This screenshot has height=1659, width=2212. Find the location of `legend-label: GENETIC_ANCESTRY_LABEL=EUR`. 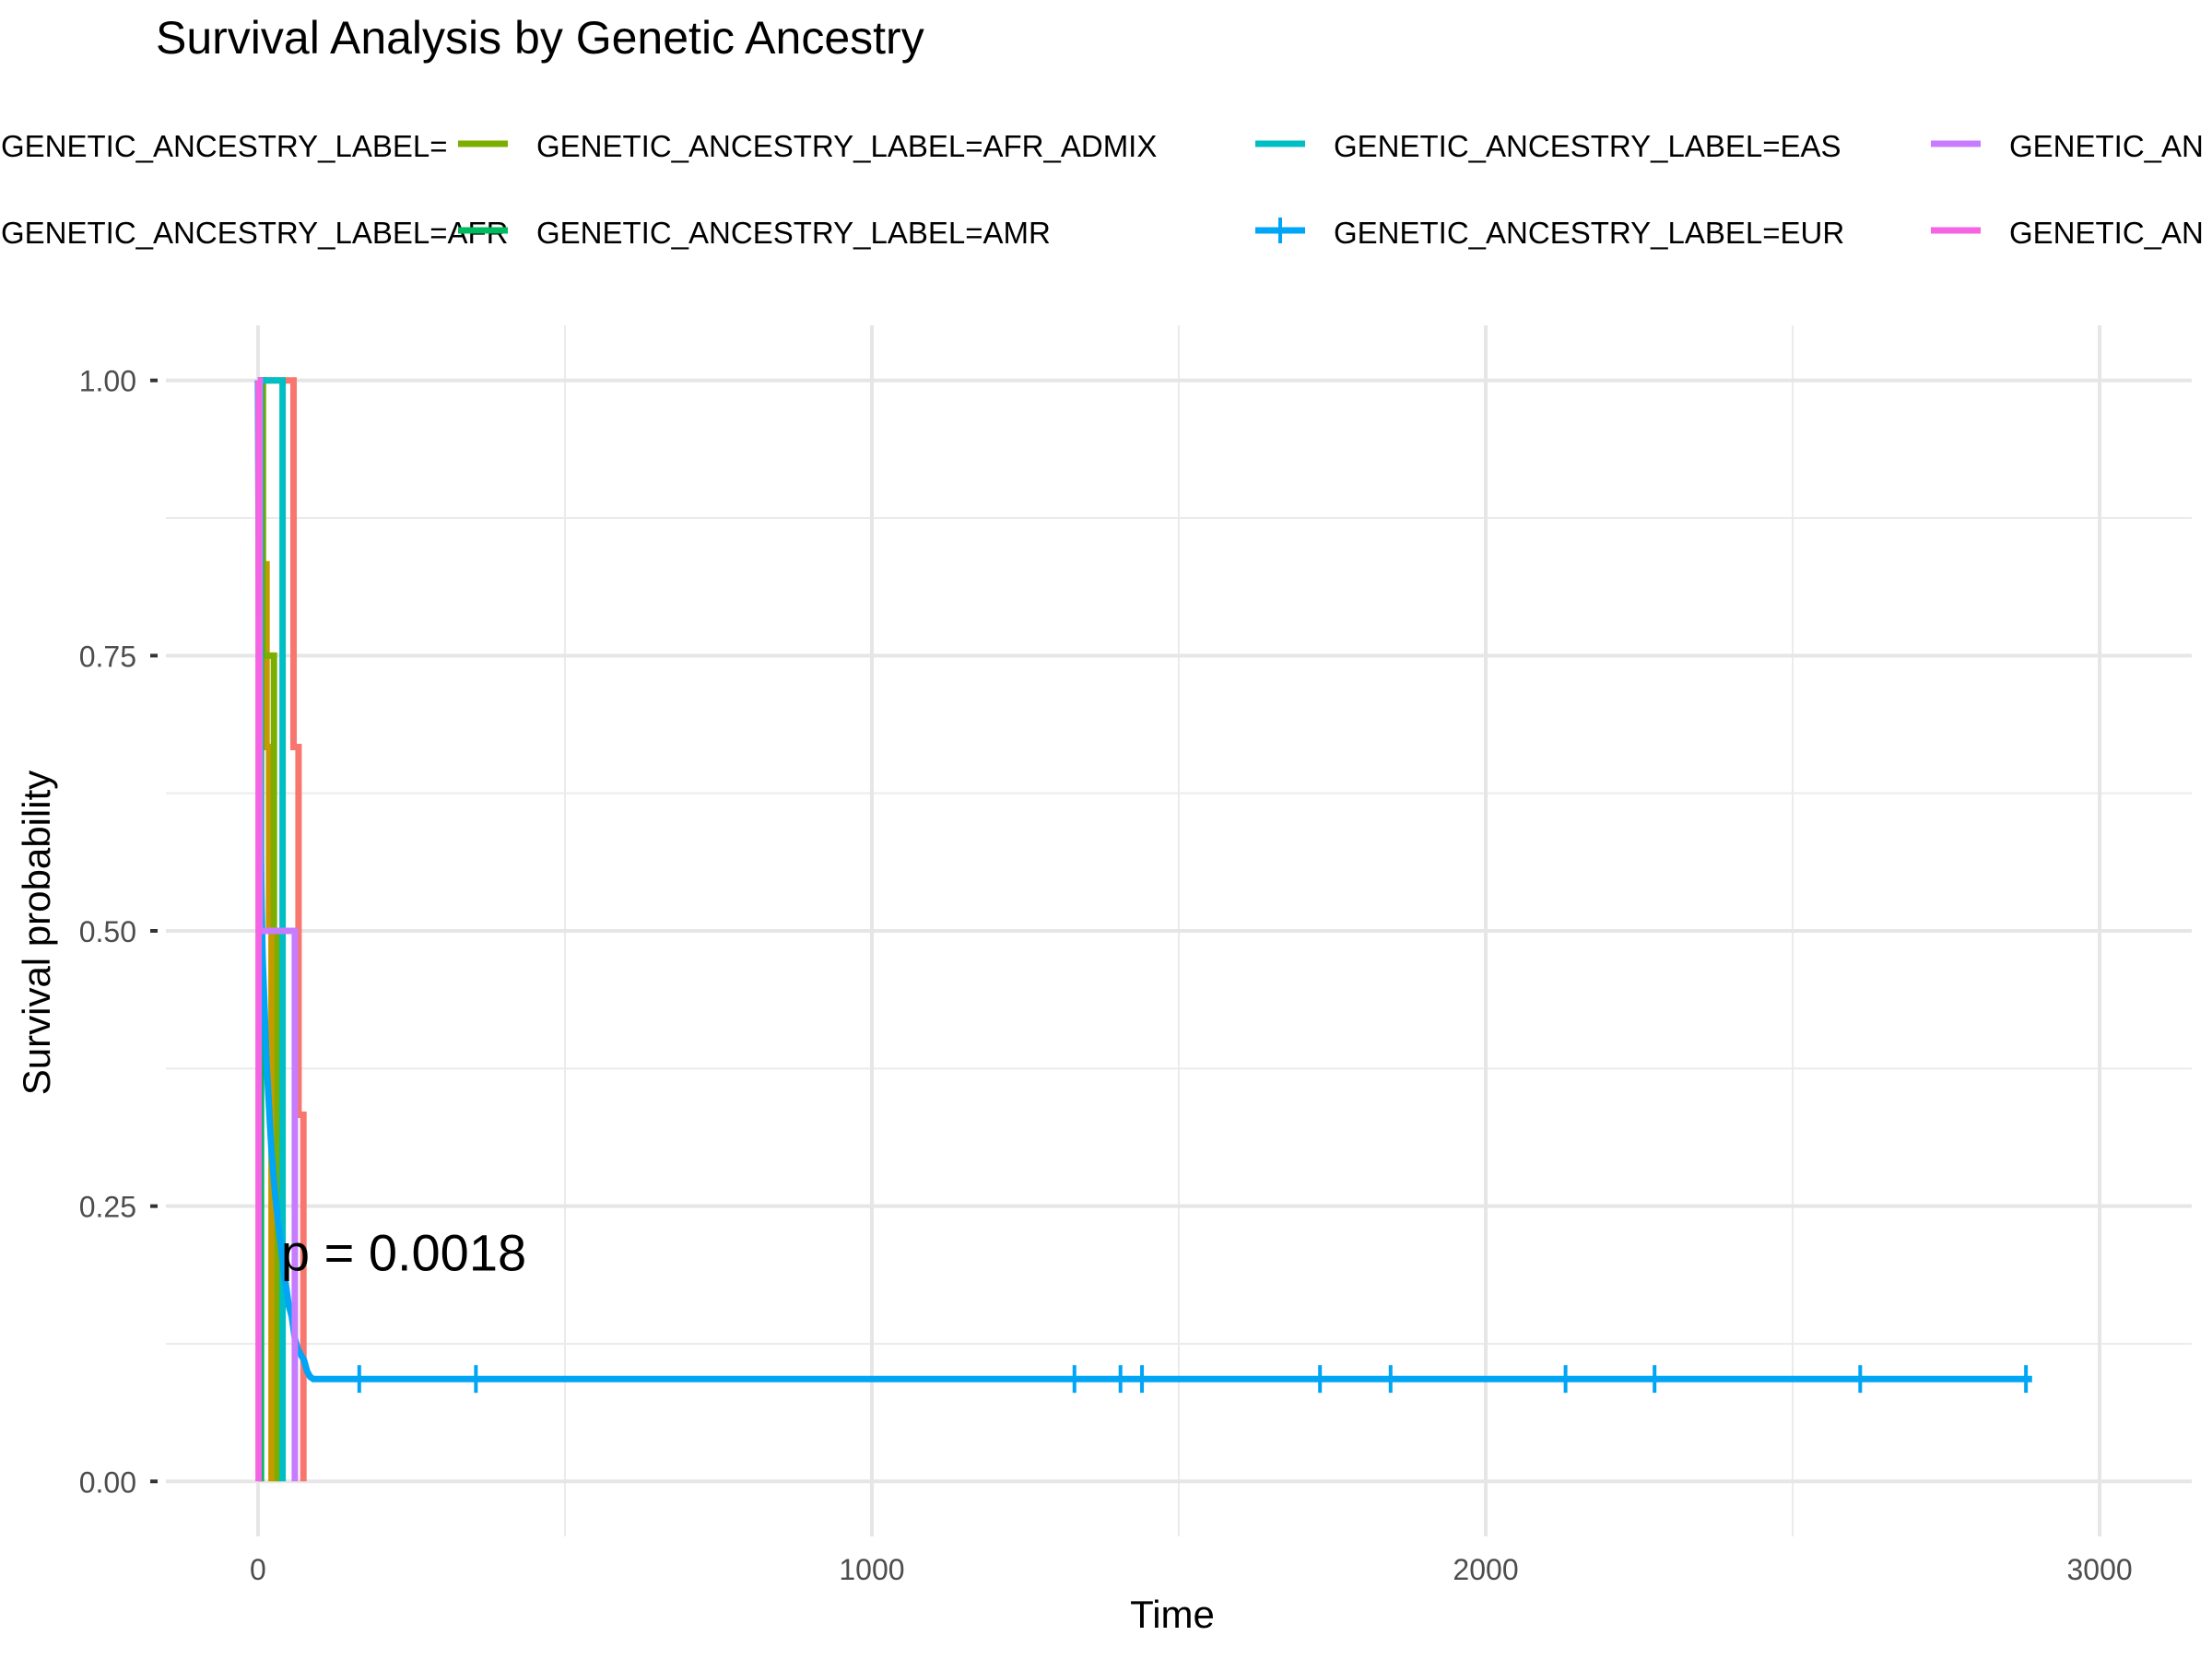

legend-label: GENETIC_ANCESTRY_LABEL=EUR is located at coordinates (1589, 233).